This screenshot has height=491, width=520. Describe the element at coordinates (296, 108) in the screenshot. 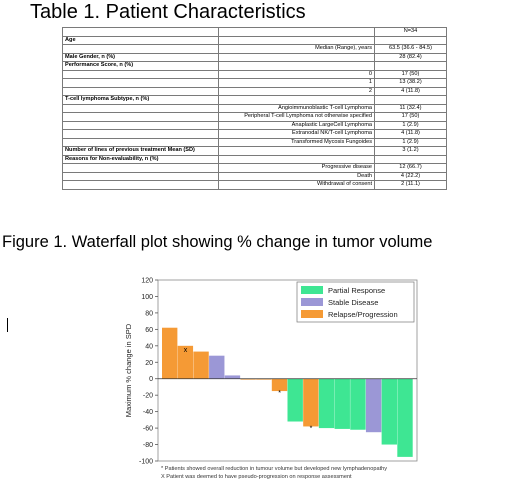

I see `row-label: Angioimmunoblastic T-cell Lymphoma` at that location.